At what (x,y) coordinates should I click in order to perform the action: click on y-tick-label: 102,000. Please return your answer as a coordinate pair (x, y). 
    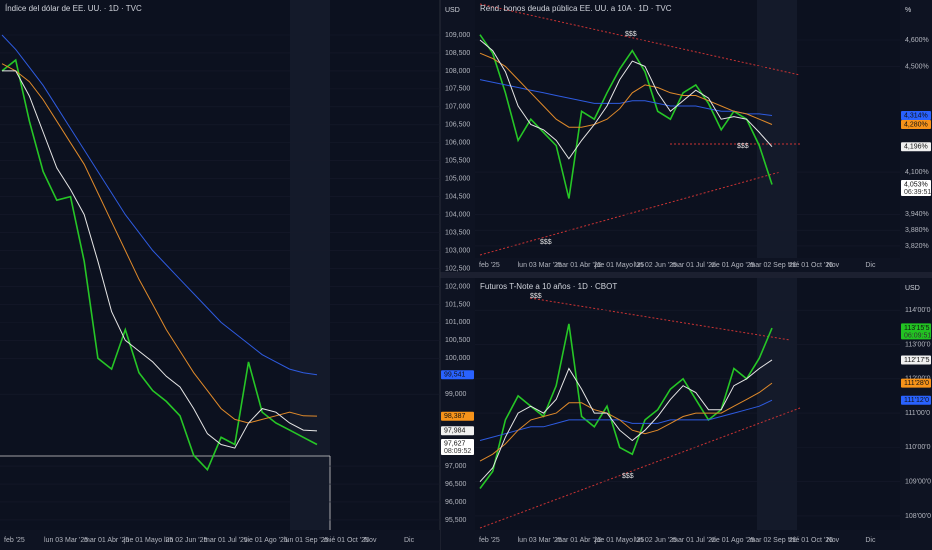
    Looking at the image, I should click on (457, 286).